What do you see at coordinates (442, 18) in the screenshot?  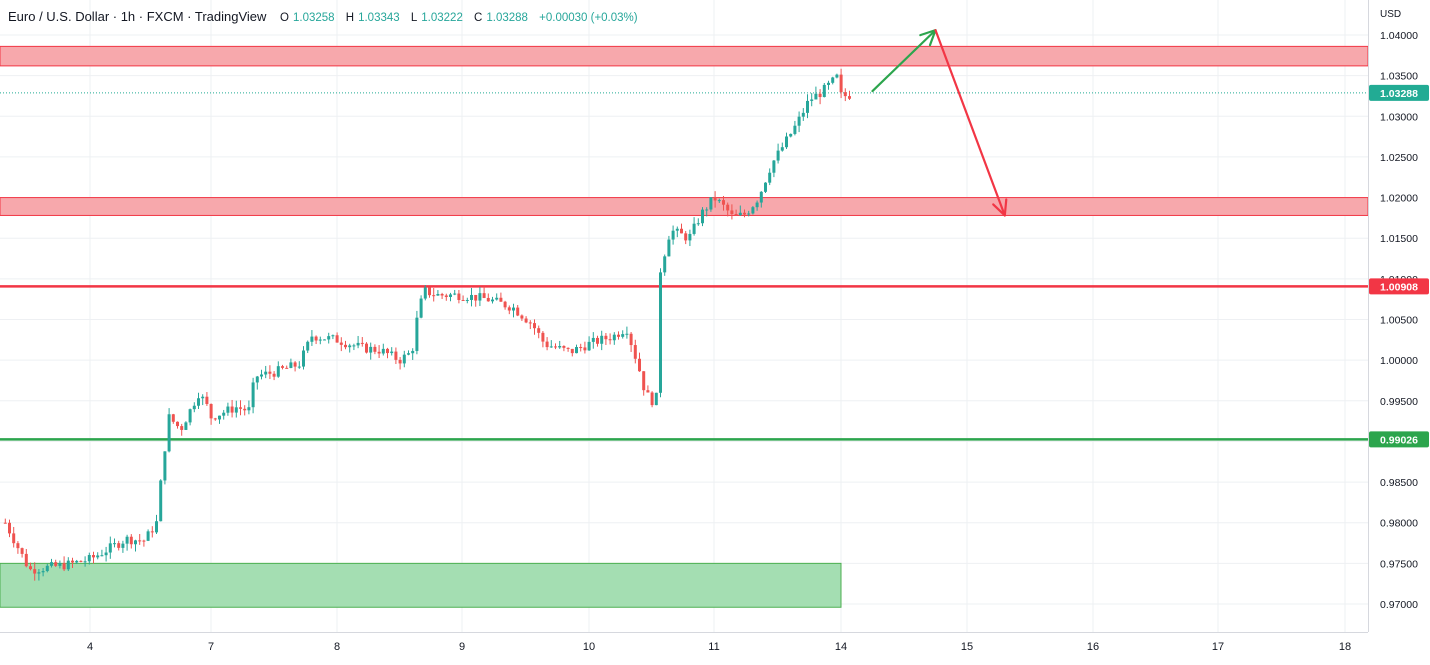 I see `low-value: 1.03222` at bounding box center [442, 18].